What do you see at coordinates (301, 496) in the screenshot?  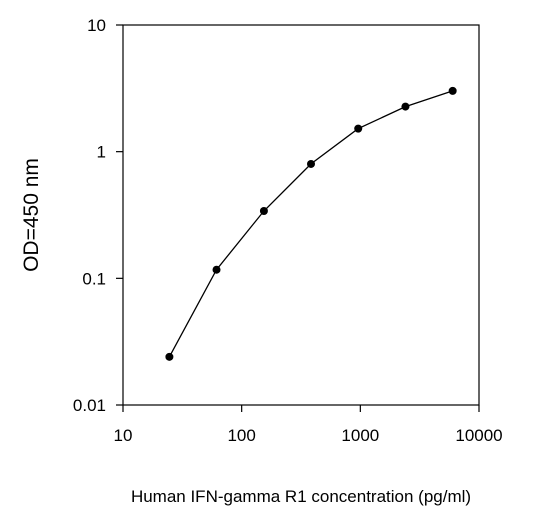 I see `x-axis-label: Human IFN-gamma R1 concentration (pg/ml)` at bounding box center [301, 496].